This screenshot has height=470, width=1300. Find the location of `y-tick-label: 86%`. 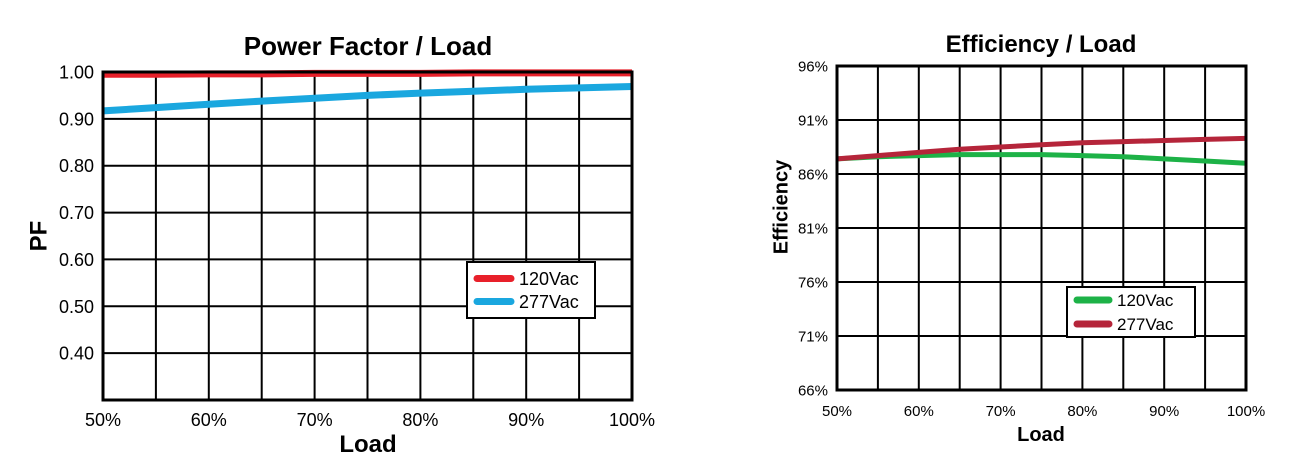

y-tick-label: 86% is located at coordinates (813, 174).